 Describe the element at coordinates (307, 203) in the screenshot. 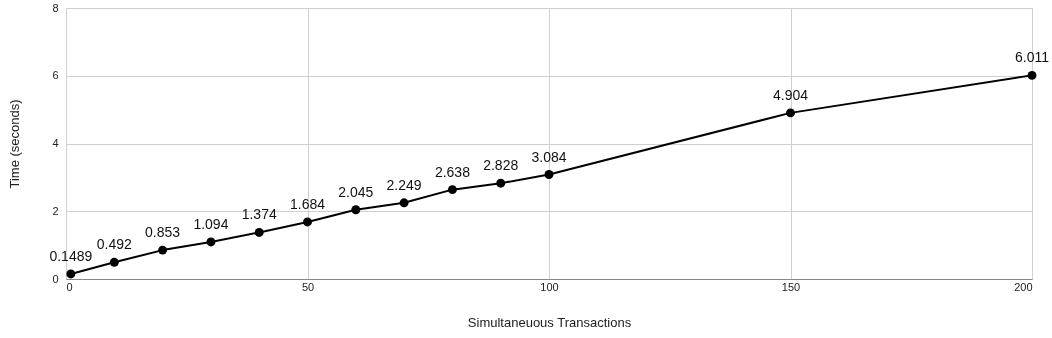

I see `data-label: 1.684` at that location.